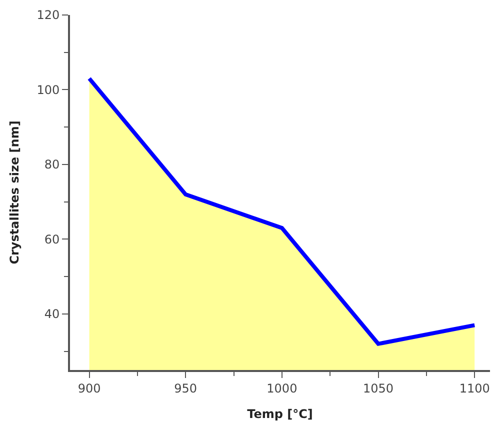 This screenshot has height=425, width=494. What do you see at coordinates (52, 165) in the screenshot?
I see `y-tick-label: 80` at bounding box center [52, 165].